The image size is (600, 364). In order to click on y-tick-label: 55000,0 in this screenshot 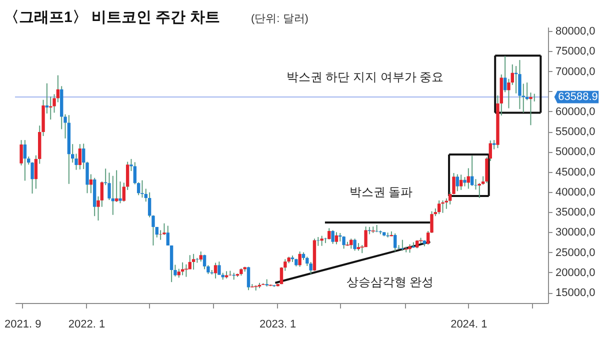, I will do `click(576, 132)`.